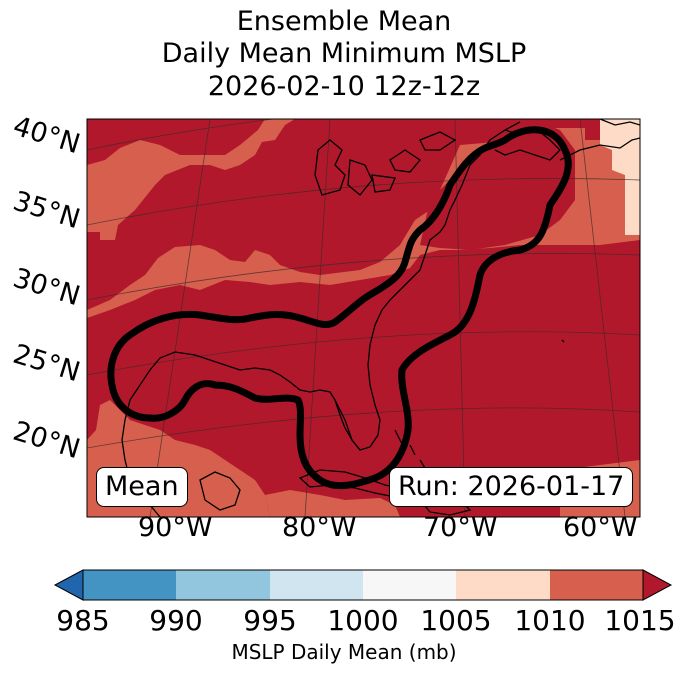  Describe the element at coordinates (657, 585) in the screenshot. I see `colorbar-extend-high` at that location.